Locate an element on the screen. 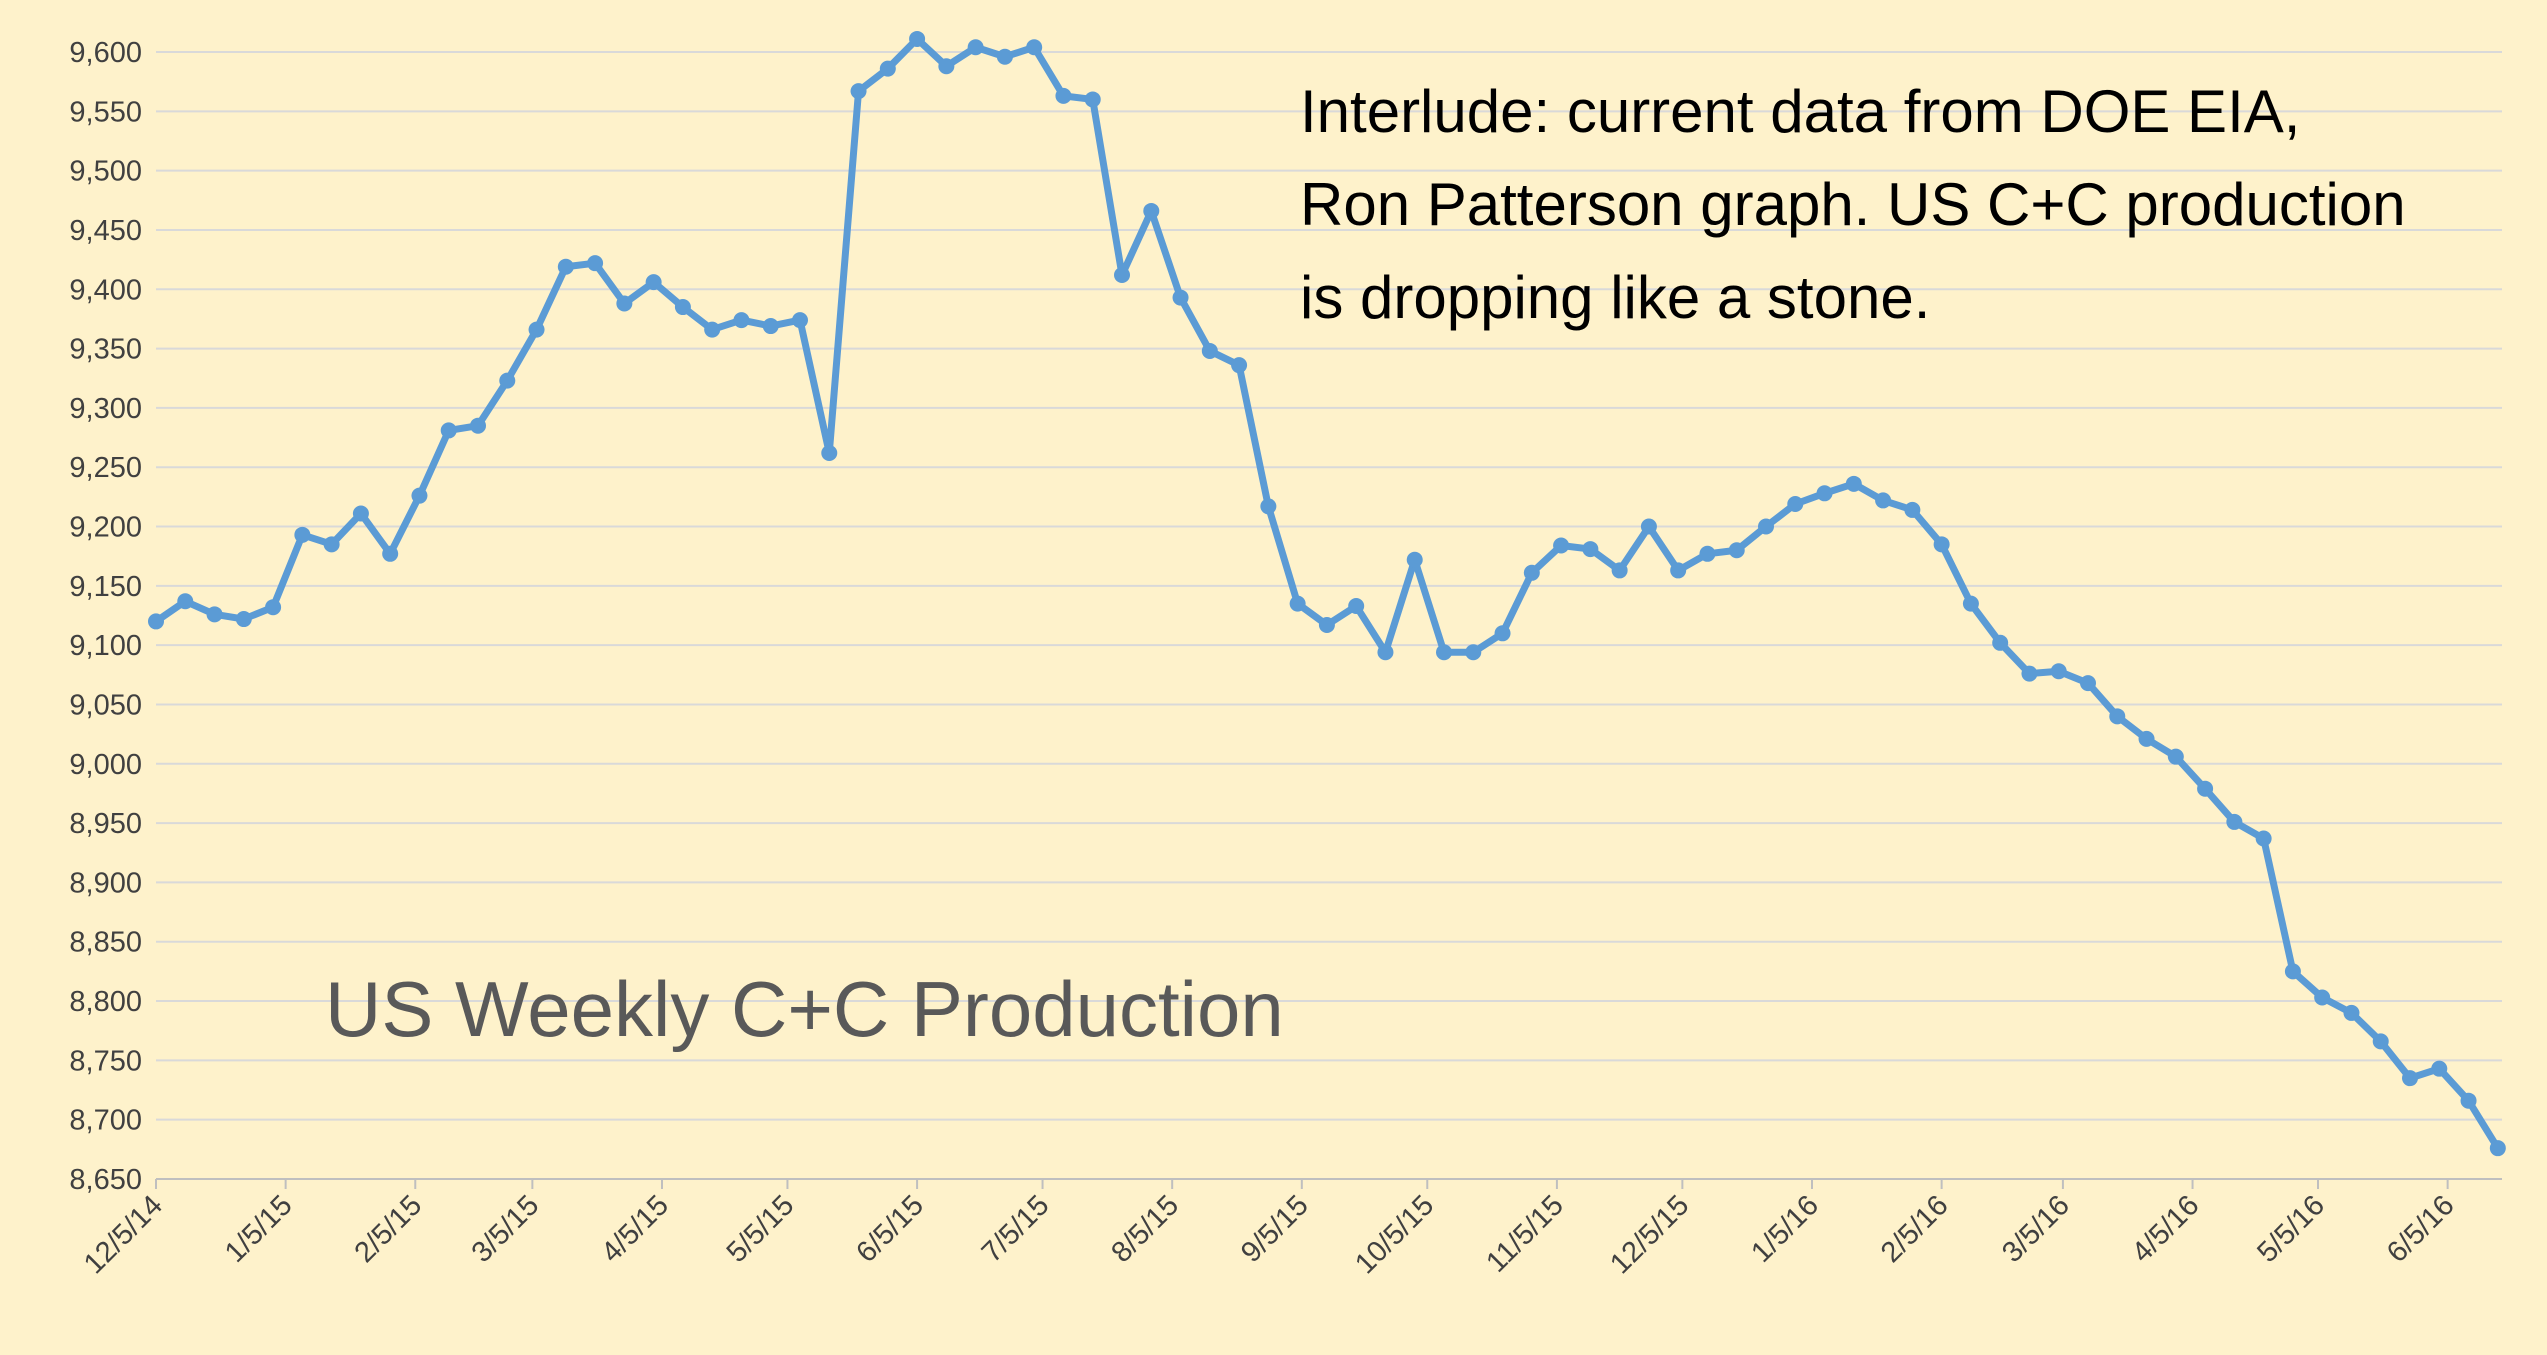 The image size is (2547, 1355). annotation: Interlude: current data from DOE EIA, is located at coordinates (1800, 111).